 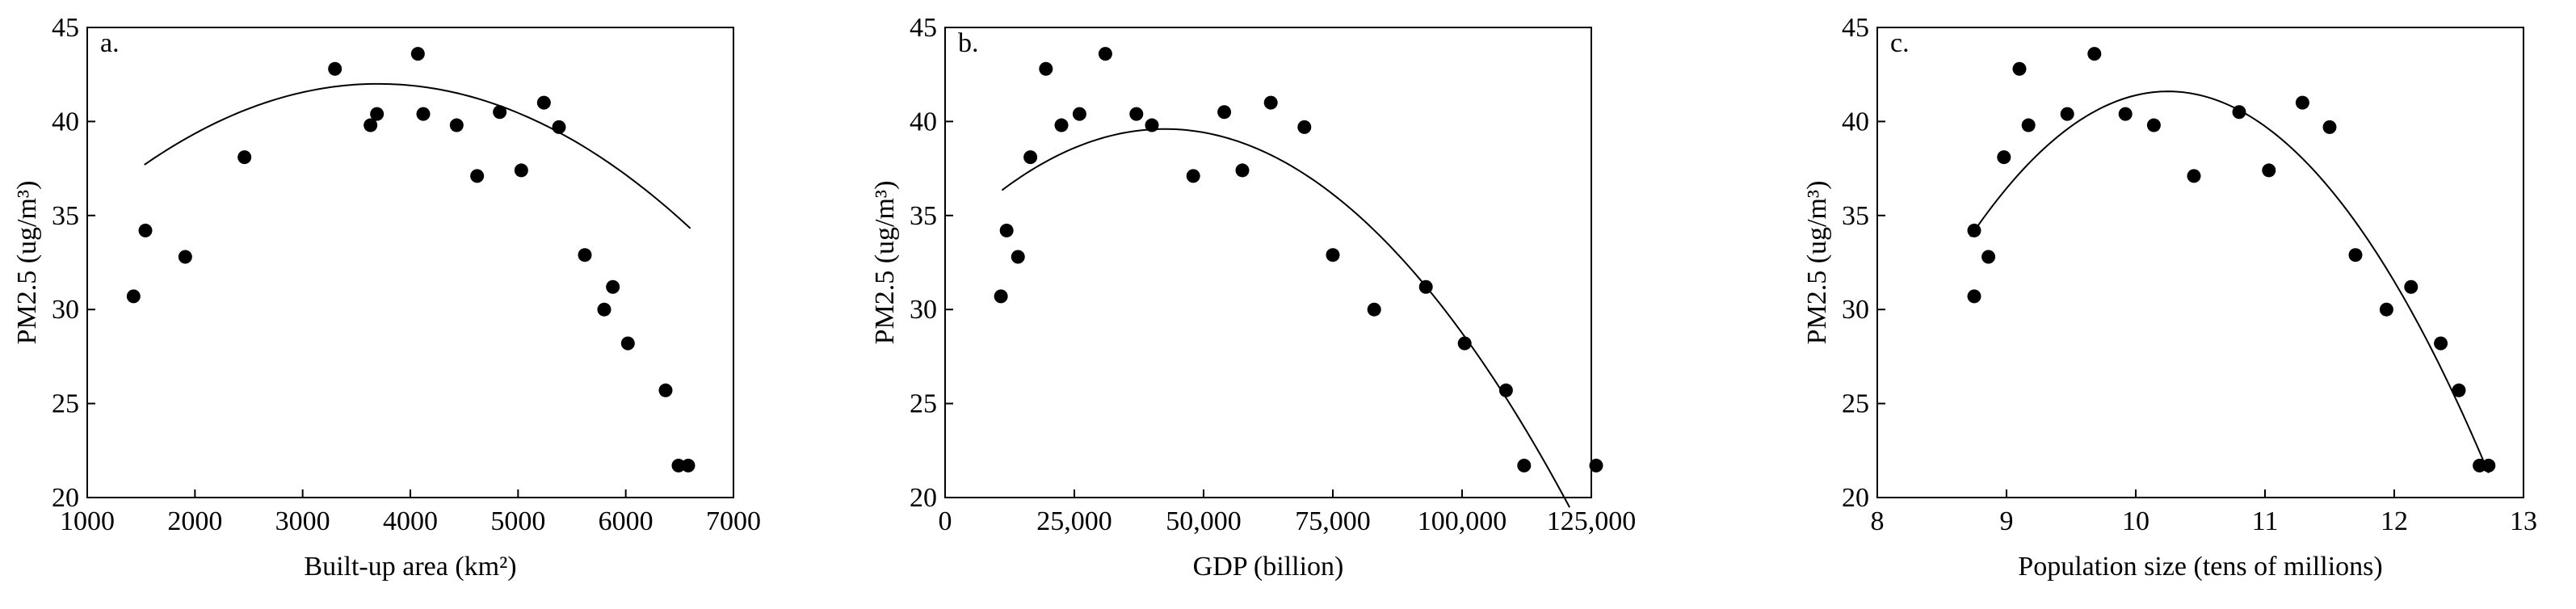 What do you see at coordinates (517, 521) in the screenshot?
I see `x-tick-label: 5000` at bounding box center [517, 521].